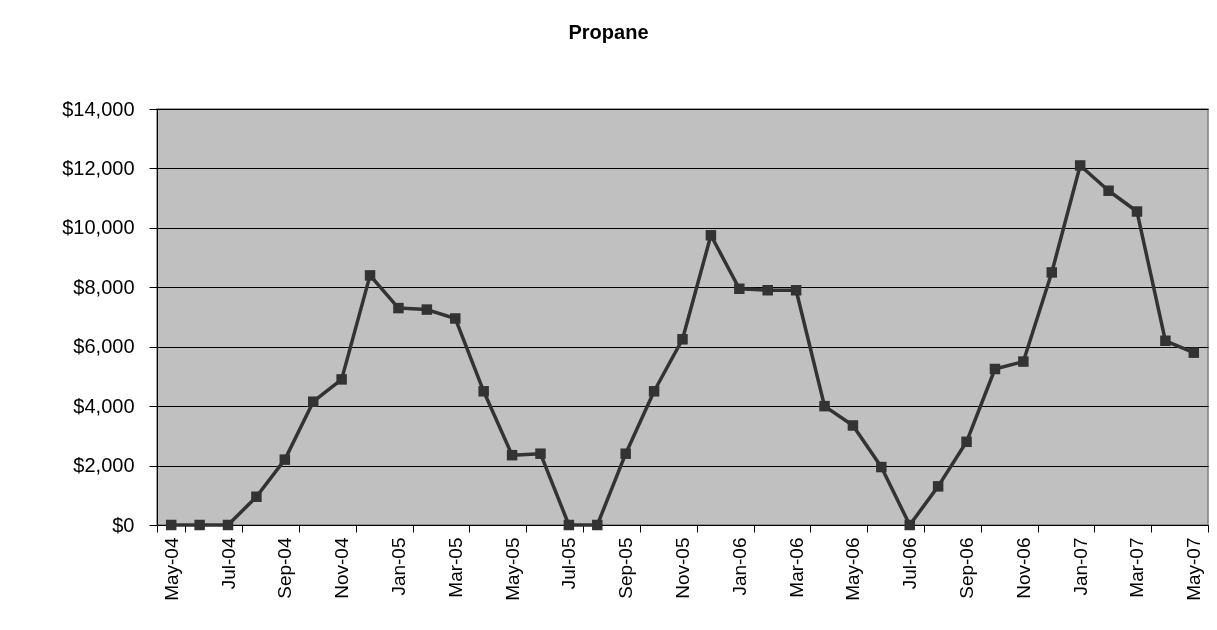 The image size is (1217, 630). What do you see at coordinates (512, 569) in the screenshot?
I see `x-tick-label: May-05` at bounding box center [512, 569].